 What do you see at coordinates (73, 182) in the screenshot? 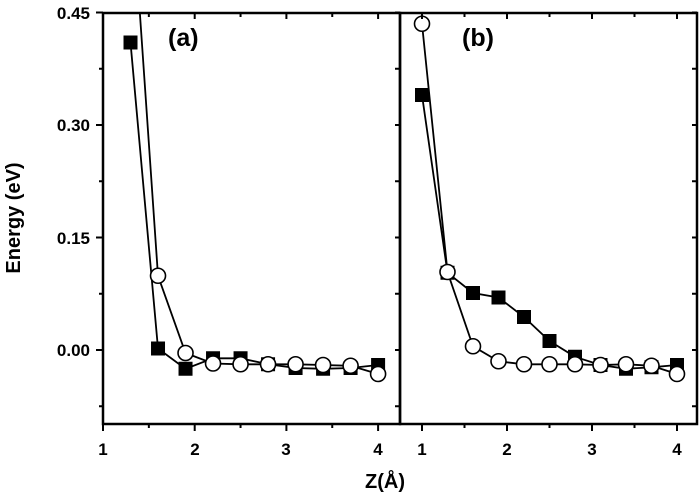
I see `y-tick-labels: 0.45 0.30 0.15 0.00` at bounding box center [73, 182].